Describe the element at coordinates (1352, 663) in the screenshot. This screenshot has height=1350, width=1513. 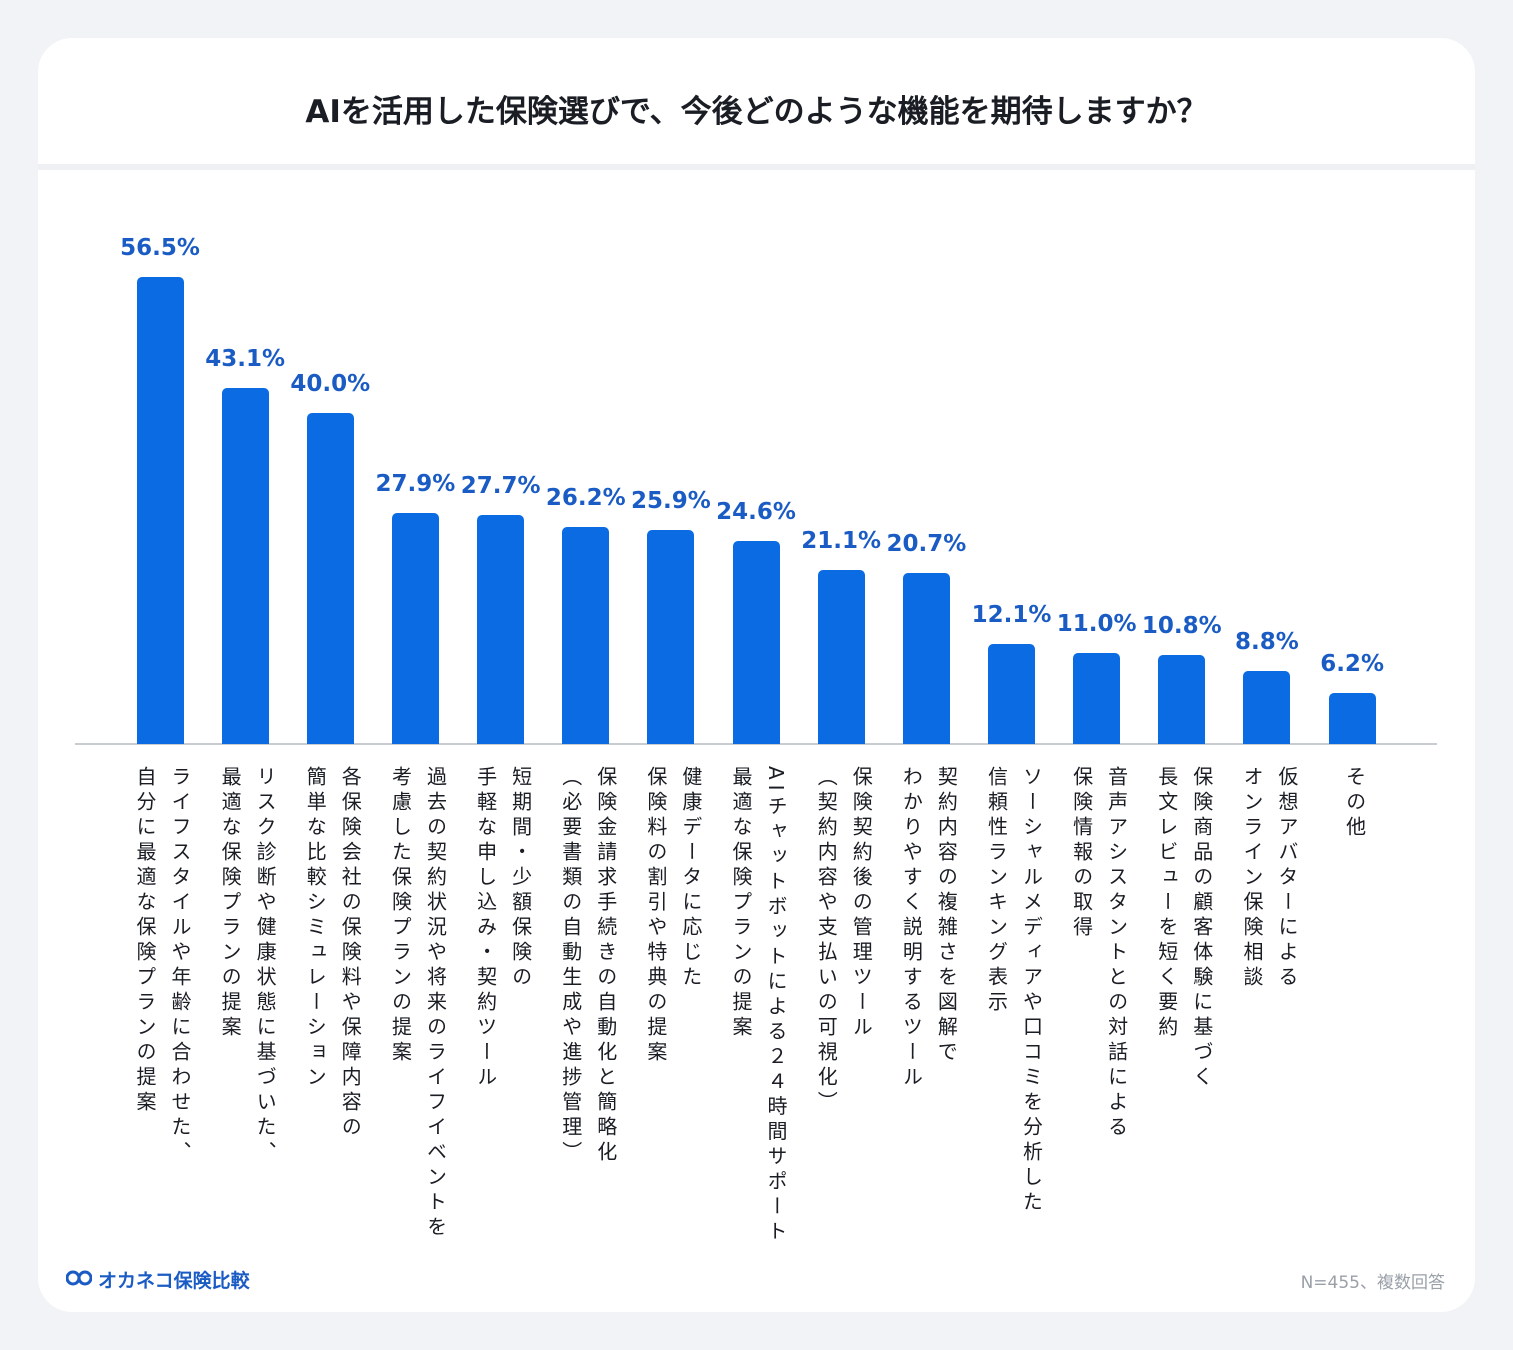
I see `value-label: 6.2%` at that location.